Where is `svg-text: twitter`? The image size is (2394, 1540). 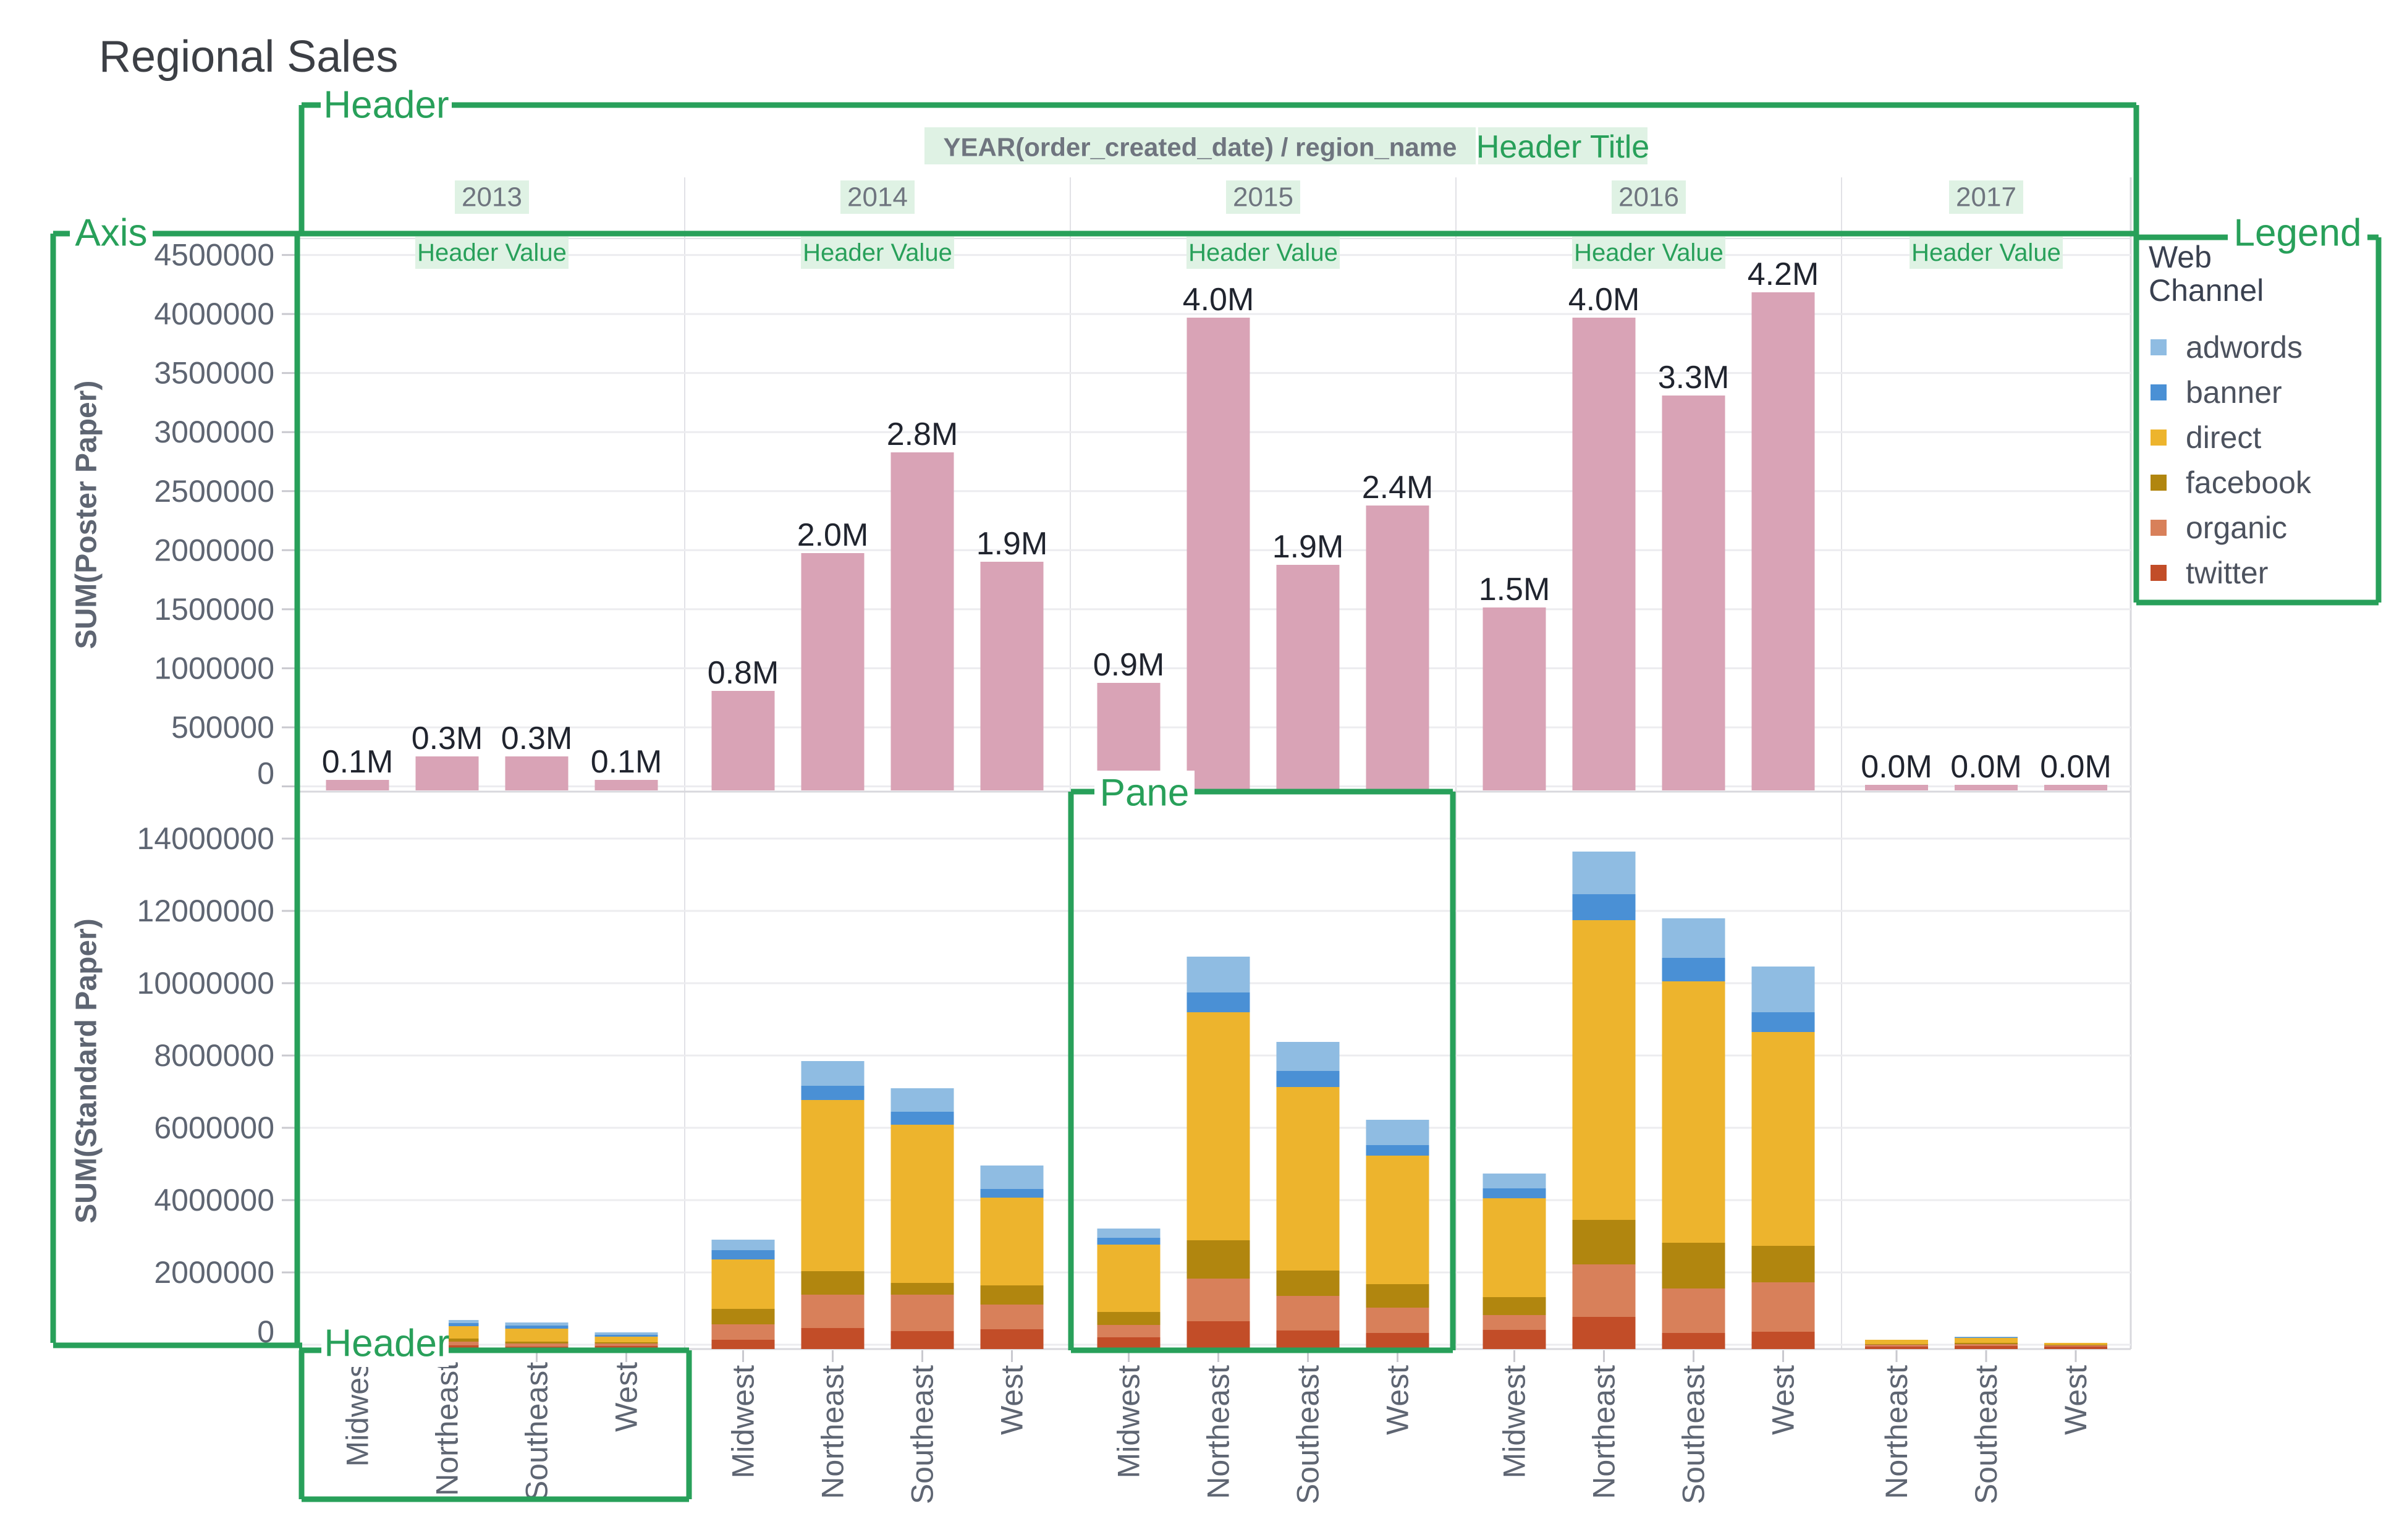 svg-text: twitter is located at coordinates (2227, 573).